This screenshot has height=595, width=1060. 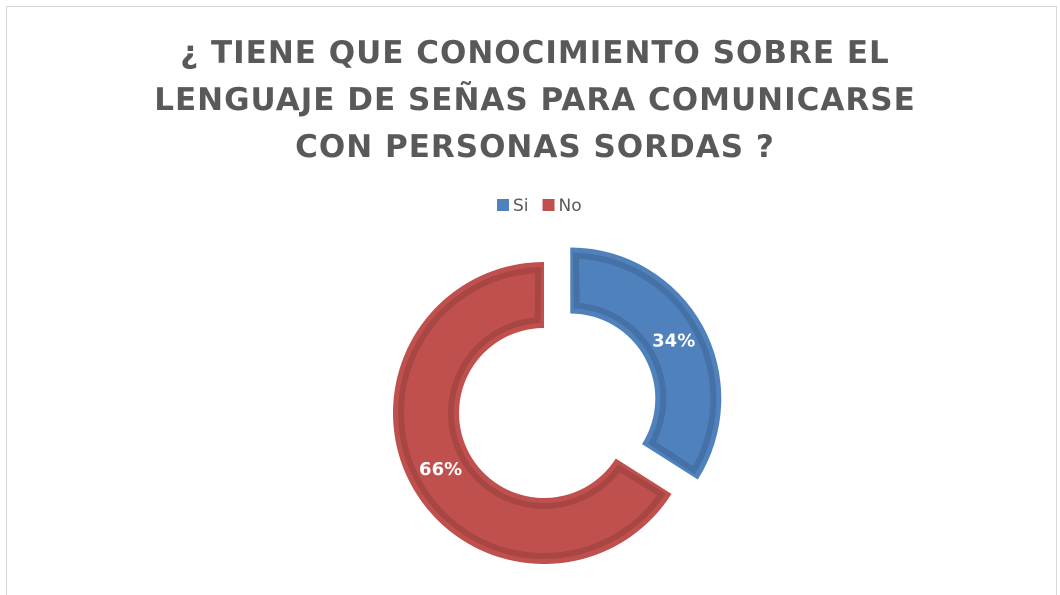 I want to click on data-label: 34%, so click(x=673, y=341).